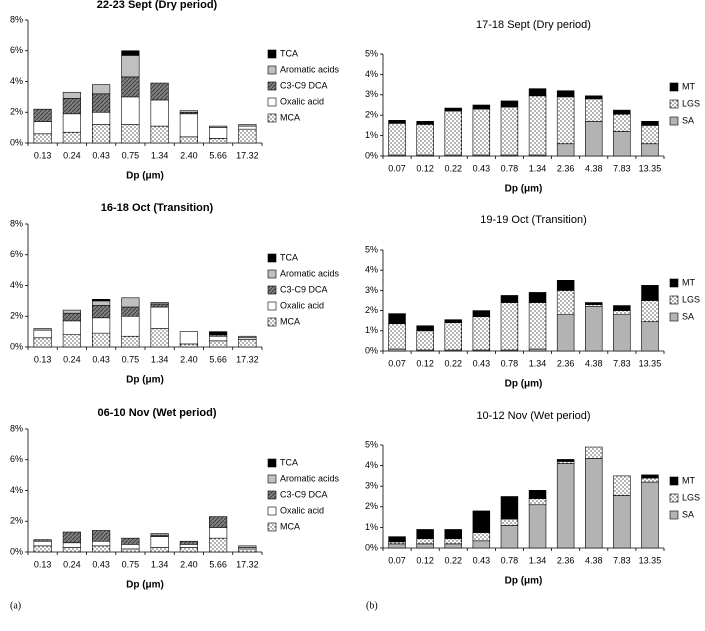 The image size is (705, 631). What do you see at coordinates (16, 19) in the screenshot?
I see `y-tick-label: 8%` at bounding box center [16, 19].